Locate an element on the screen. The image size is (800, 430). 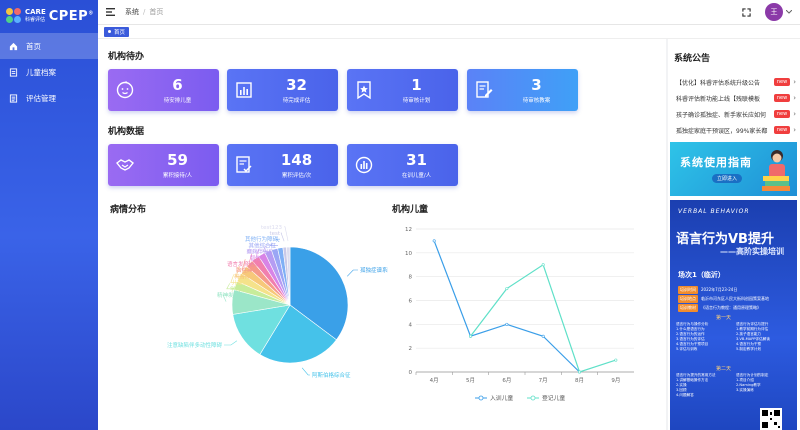
pie-slice-label: 阿斯伯格综合征 is located at coordinates (331, 375).